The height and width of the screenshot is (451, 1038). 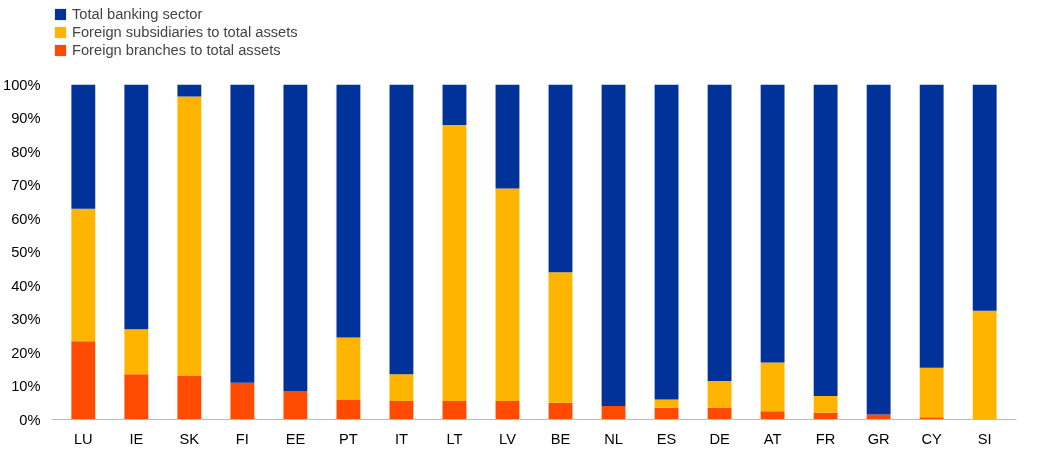 What do you see at coordinates (560, 438) in the screenshot?
I see `x-tick-label: BE` at bounding box center [560, 438].